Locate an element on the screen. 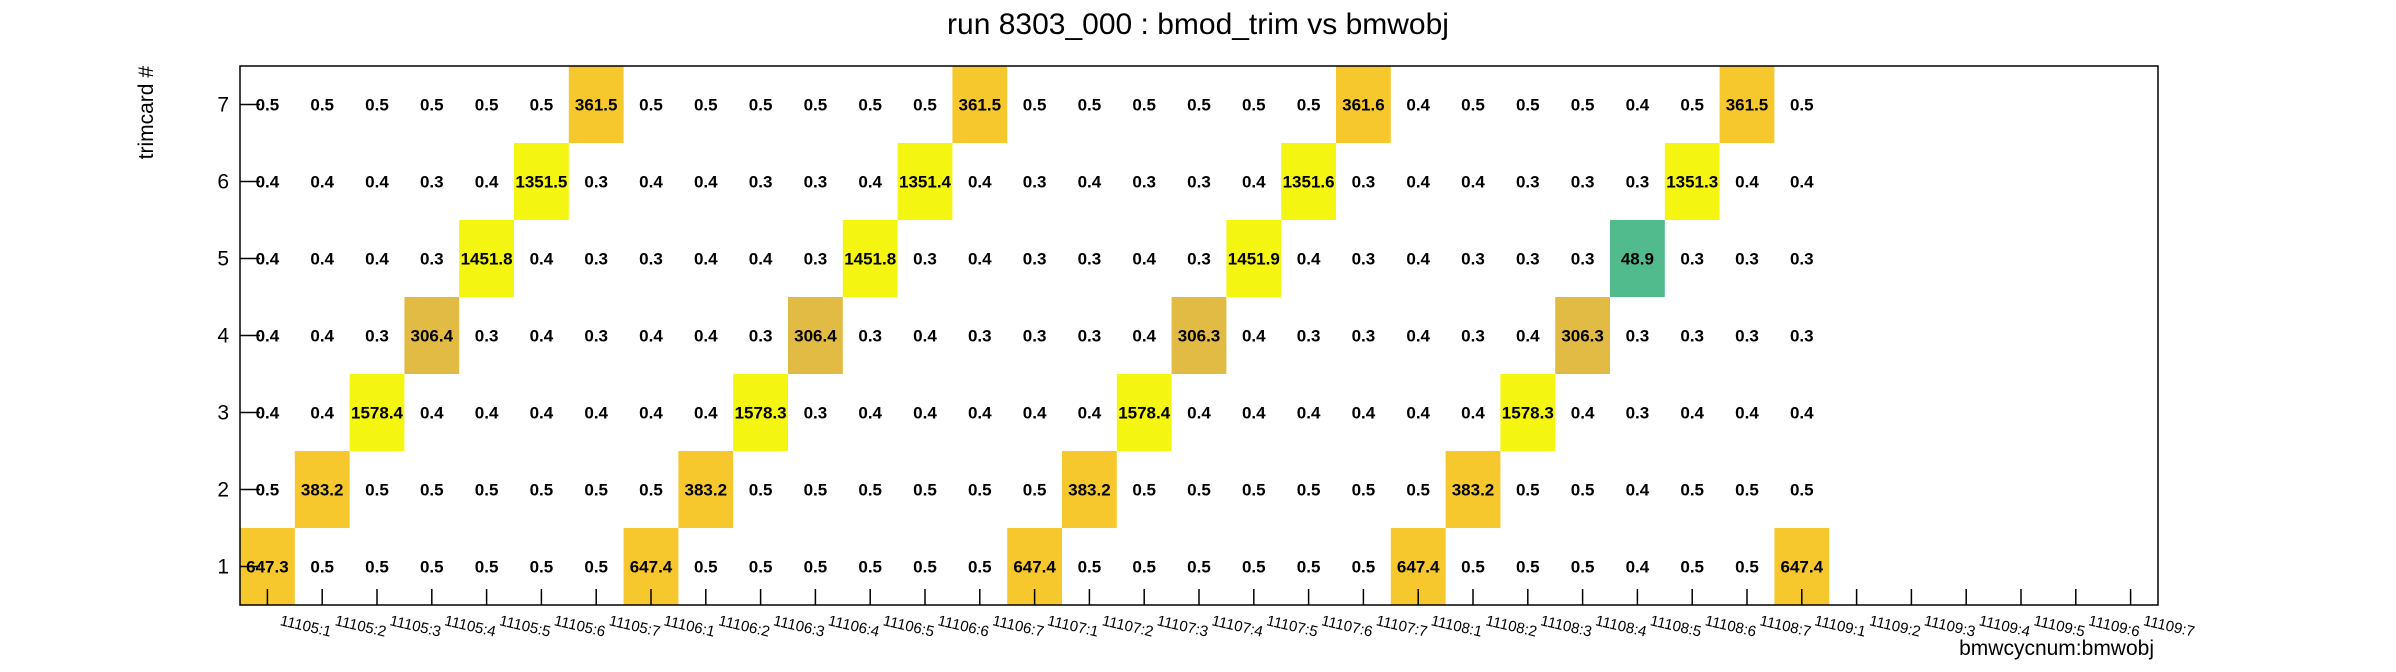 The height and width of the screenshot is (672, 2396). chart-title: run 8303_000 : bmod_trim vs bmwobj is located at coordinates (1198, 24).